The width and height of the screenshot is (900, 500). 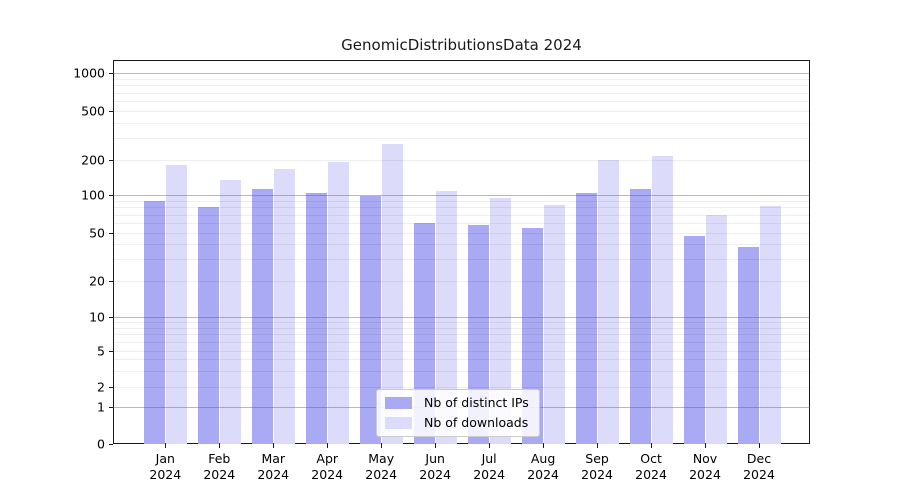 What do you see at coordinates (93, 111) in the screenshot?
I see `y-tick-label: 500` at bounding box center [93, 111].